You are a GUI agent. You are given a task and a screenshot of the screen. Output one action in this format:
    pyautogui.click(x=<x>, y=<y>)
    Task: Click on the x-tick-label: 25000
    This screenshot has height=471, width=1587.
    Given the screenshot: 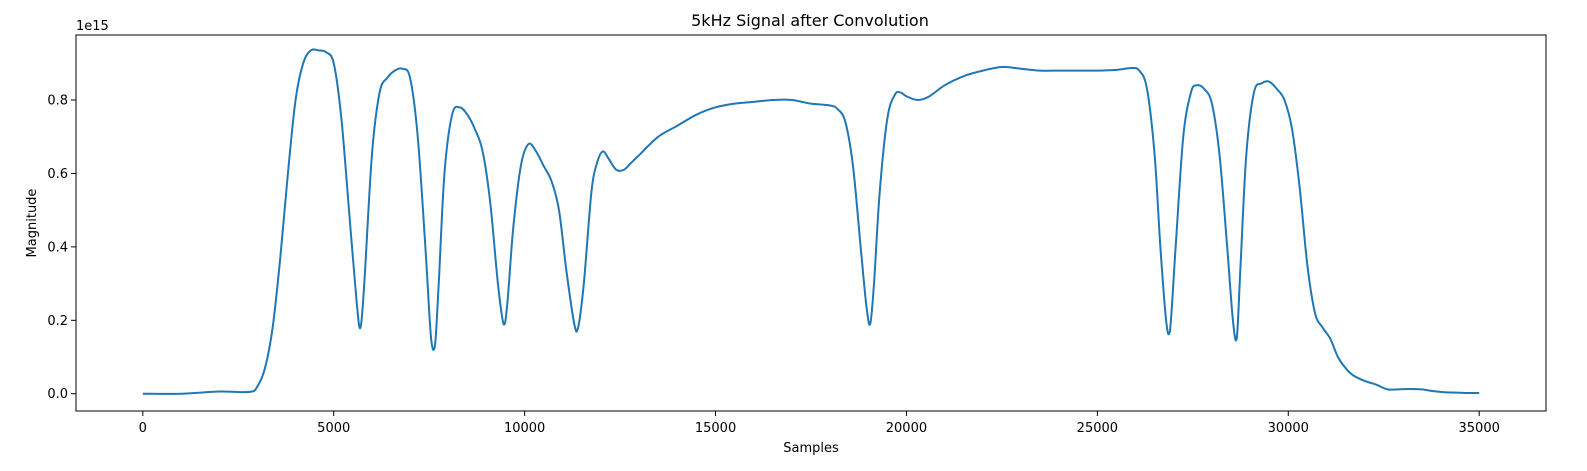 What is the action you would take?
    pyautogui.click(x=1097, y=428)
    